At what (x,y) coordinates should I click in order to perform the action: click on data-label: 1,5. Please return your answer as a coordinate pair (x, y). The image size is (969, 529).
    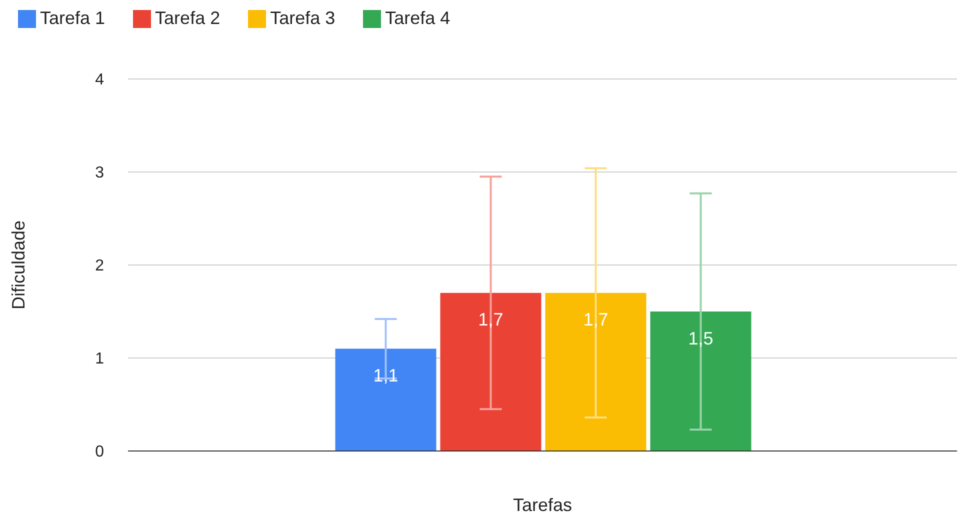
    Looking at the image, I should click on (701, 338).